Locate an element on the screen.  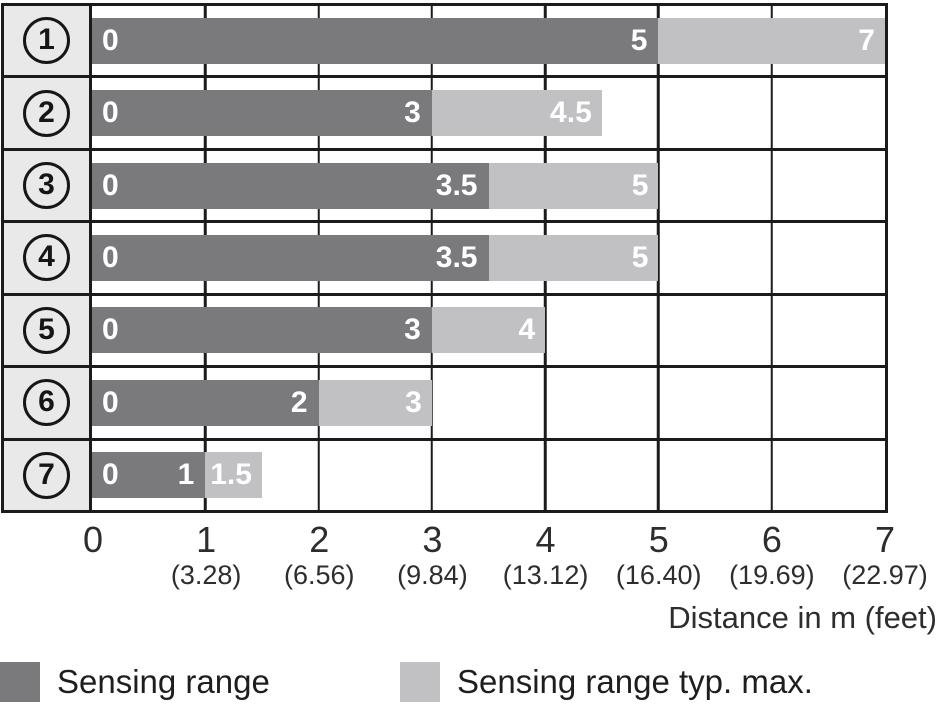
bar-max-end-label: 4.5 is located at coordinates (571, 113).